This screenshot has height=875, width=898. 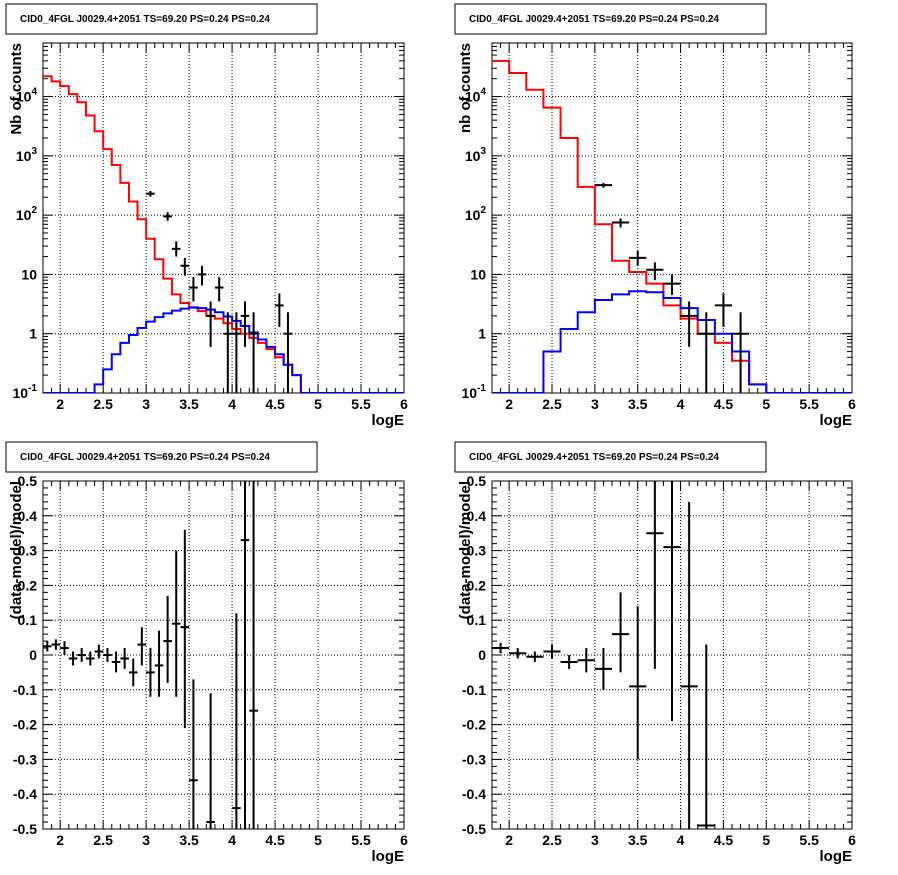 What do you see at coordinates (25, 759) in the screenshot?
I see `y-tick-label: -0.3` at bounding box center [25, 759].